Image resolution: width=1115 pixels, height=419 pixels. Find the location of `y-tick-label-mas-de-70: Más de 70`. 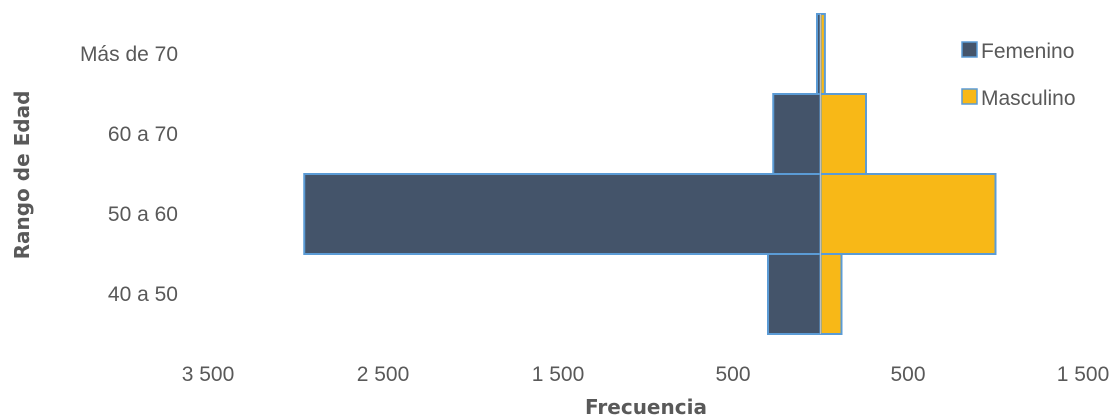

y-tick-label-mas-de-70: Más de 70 is located at coordinates (129, 54).